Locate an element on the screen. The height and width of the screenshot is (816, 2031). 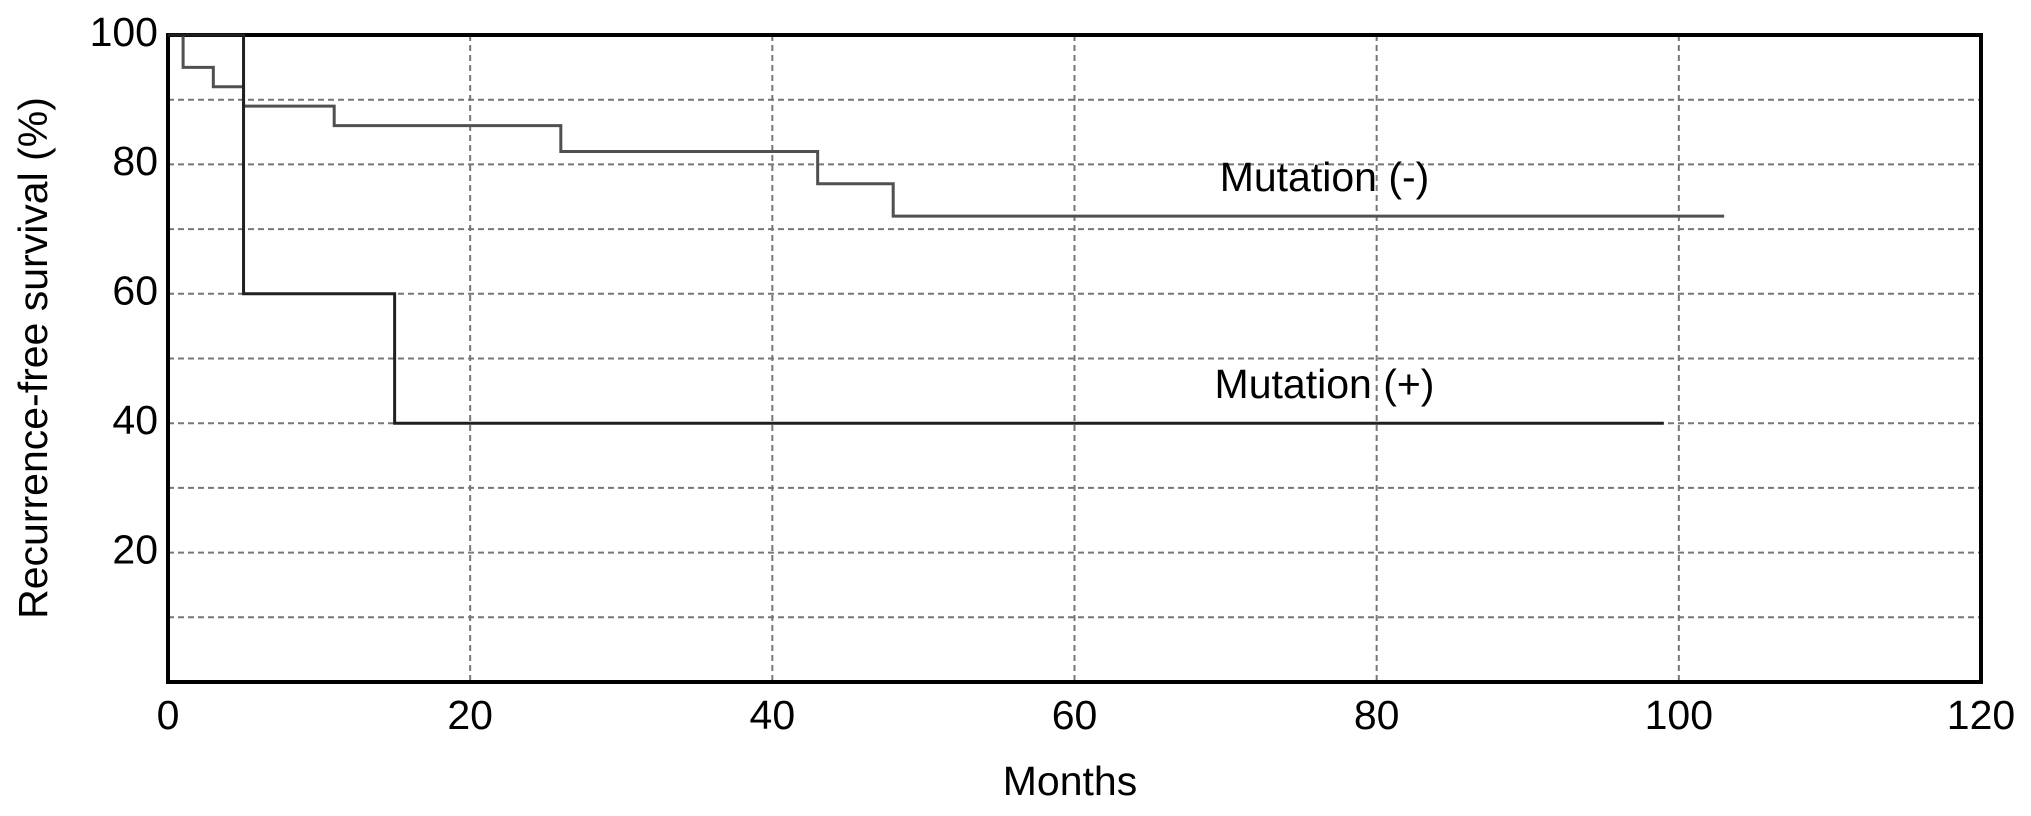
series-label: Mutation (+) is located at coordinates (1325, 384).